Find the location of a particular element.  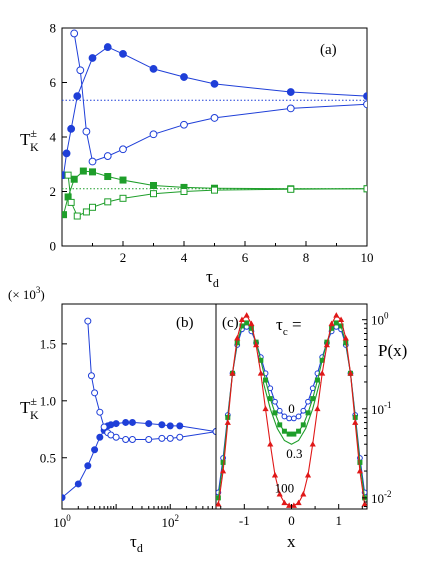

panel-a-y-tick-label: 4 is located at coordinates (53, 137).